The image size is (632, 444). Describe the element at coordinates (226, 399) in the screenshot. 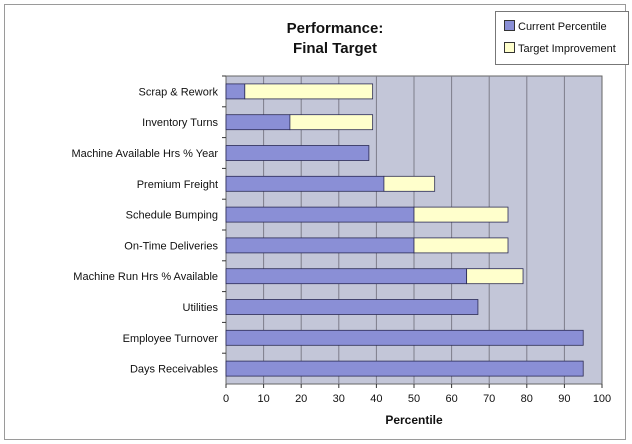

I see `tick-label-x: 0` at that location.